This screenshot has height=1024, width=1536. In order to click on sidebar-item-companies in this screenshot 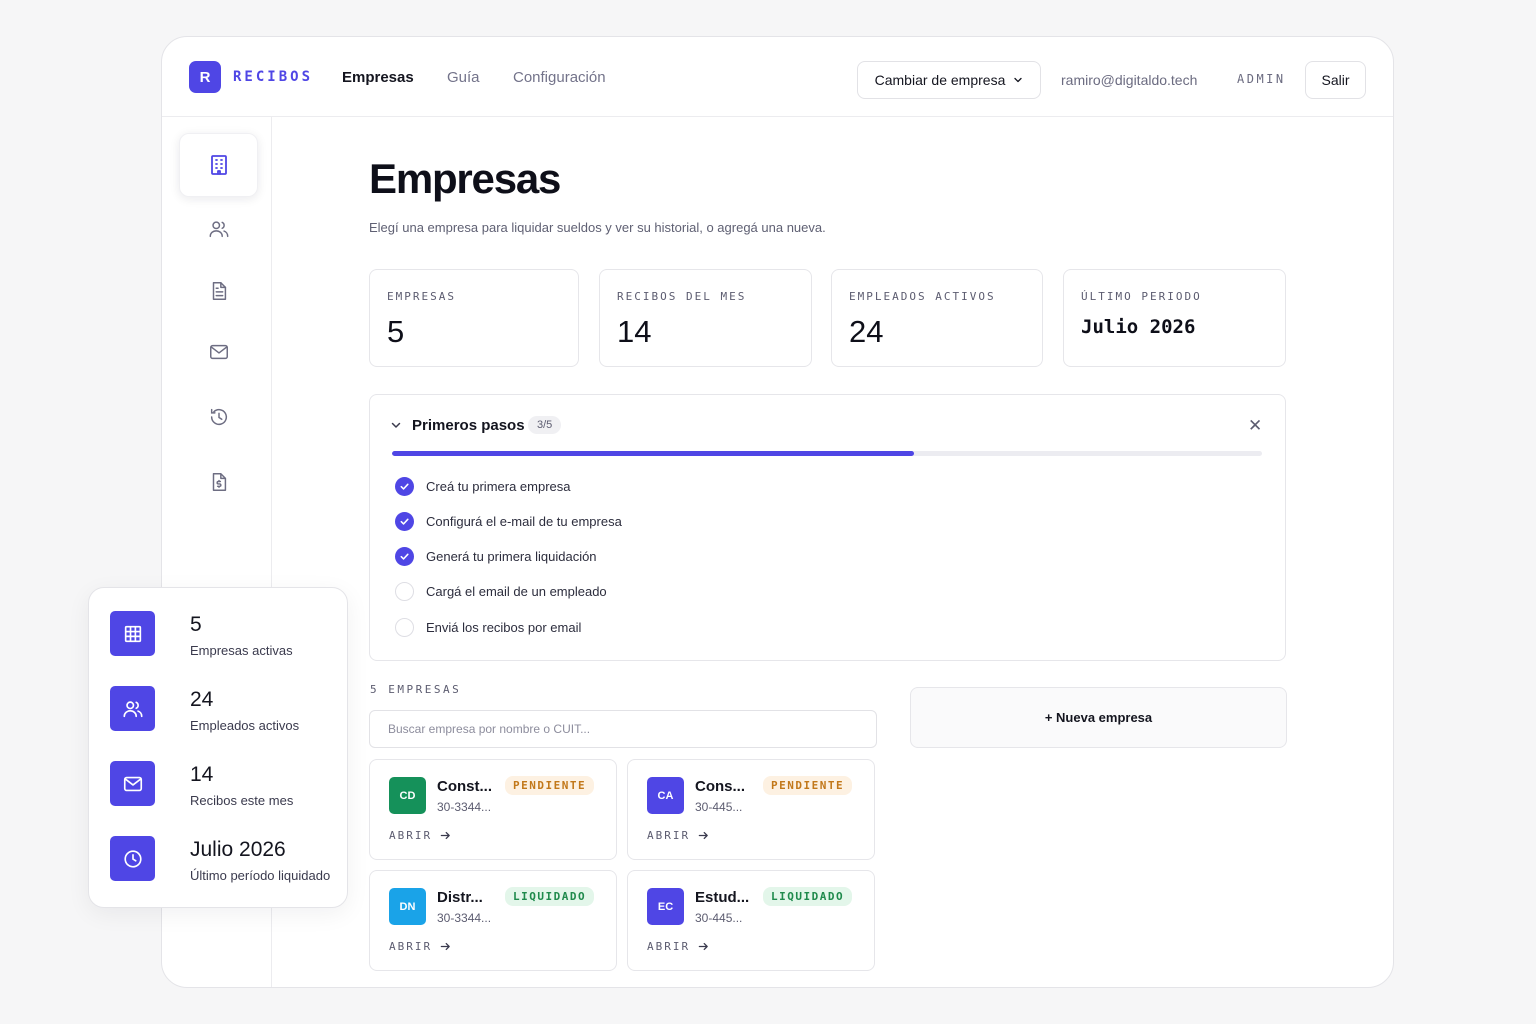, I will do `click(218, 165)`.